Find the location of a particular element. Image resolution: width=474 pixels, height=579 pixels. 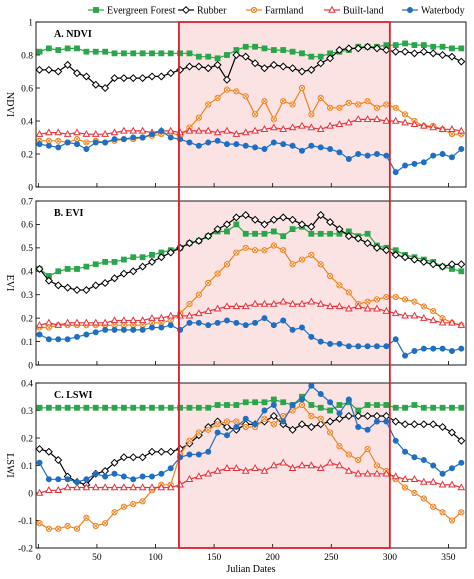

y-tick-label: 1 is located at coordinates (30, 23).